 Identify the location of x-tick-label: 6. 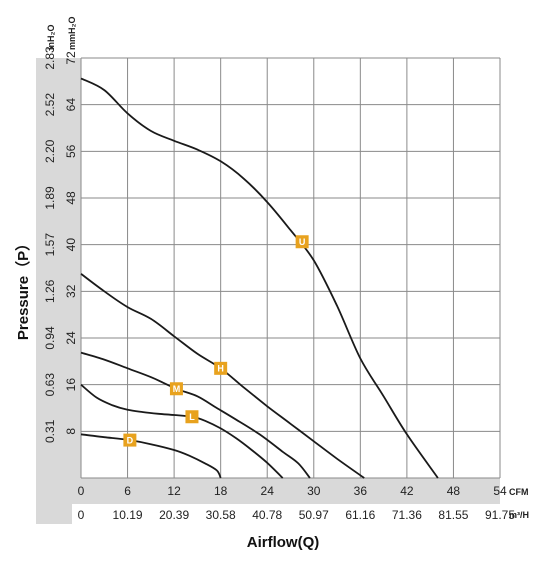
(127, 491).